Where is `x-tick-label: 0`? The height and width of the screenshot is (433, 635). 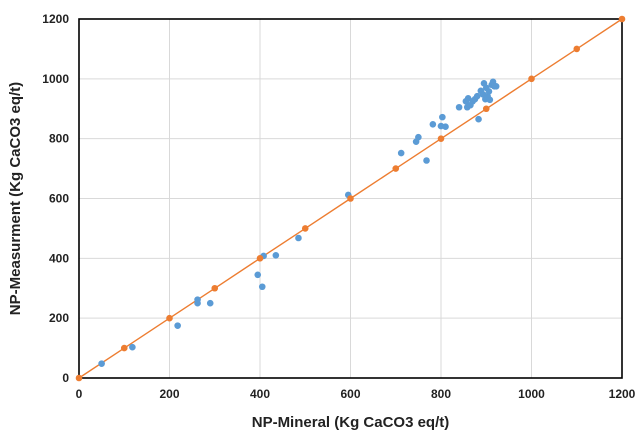
x-tick-label: 0 is located at coordinates (79, 394).